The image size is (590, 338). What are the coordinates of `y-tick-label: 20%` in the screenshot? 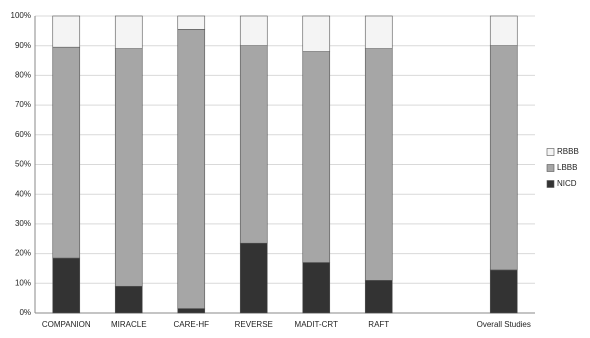 It's located at (23, 253).